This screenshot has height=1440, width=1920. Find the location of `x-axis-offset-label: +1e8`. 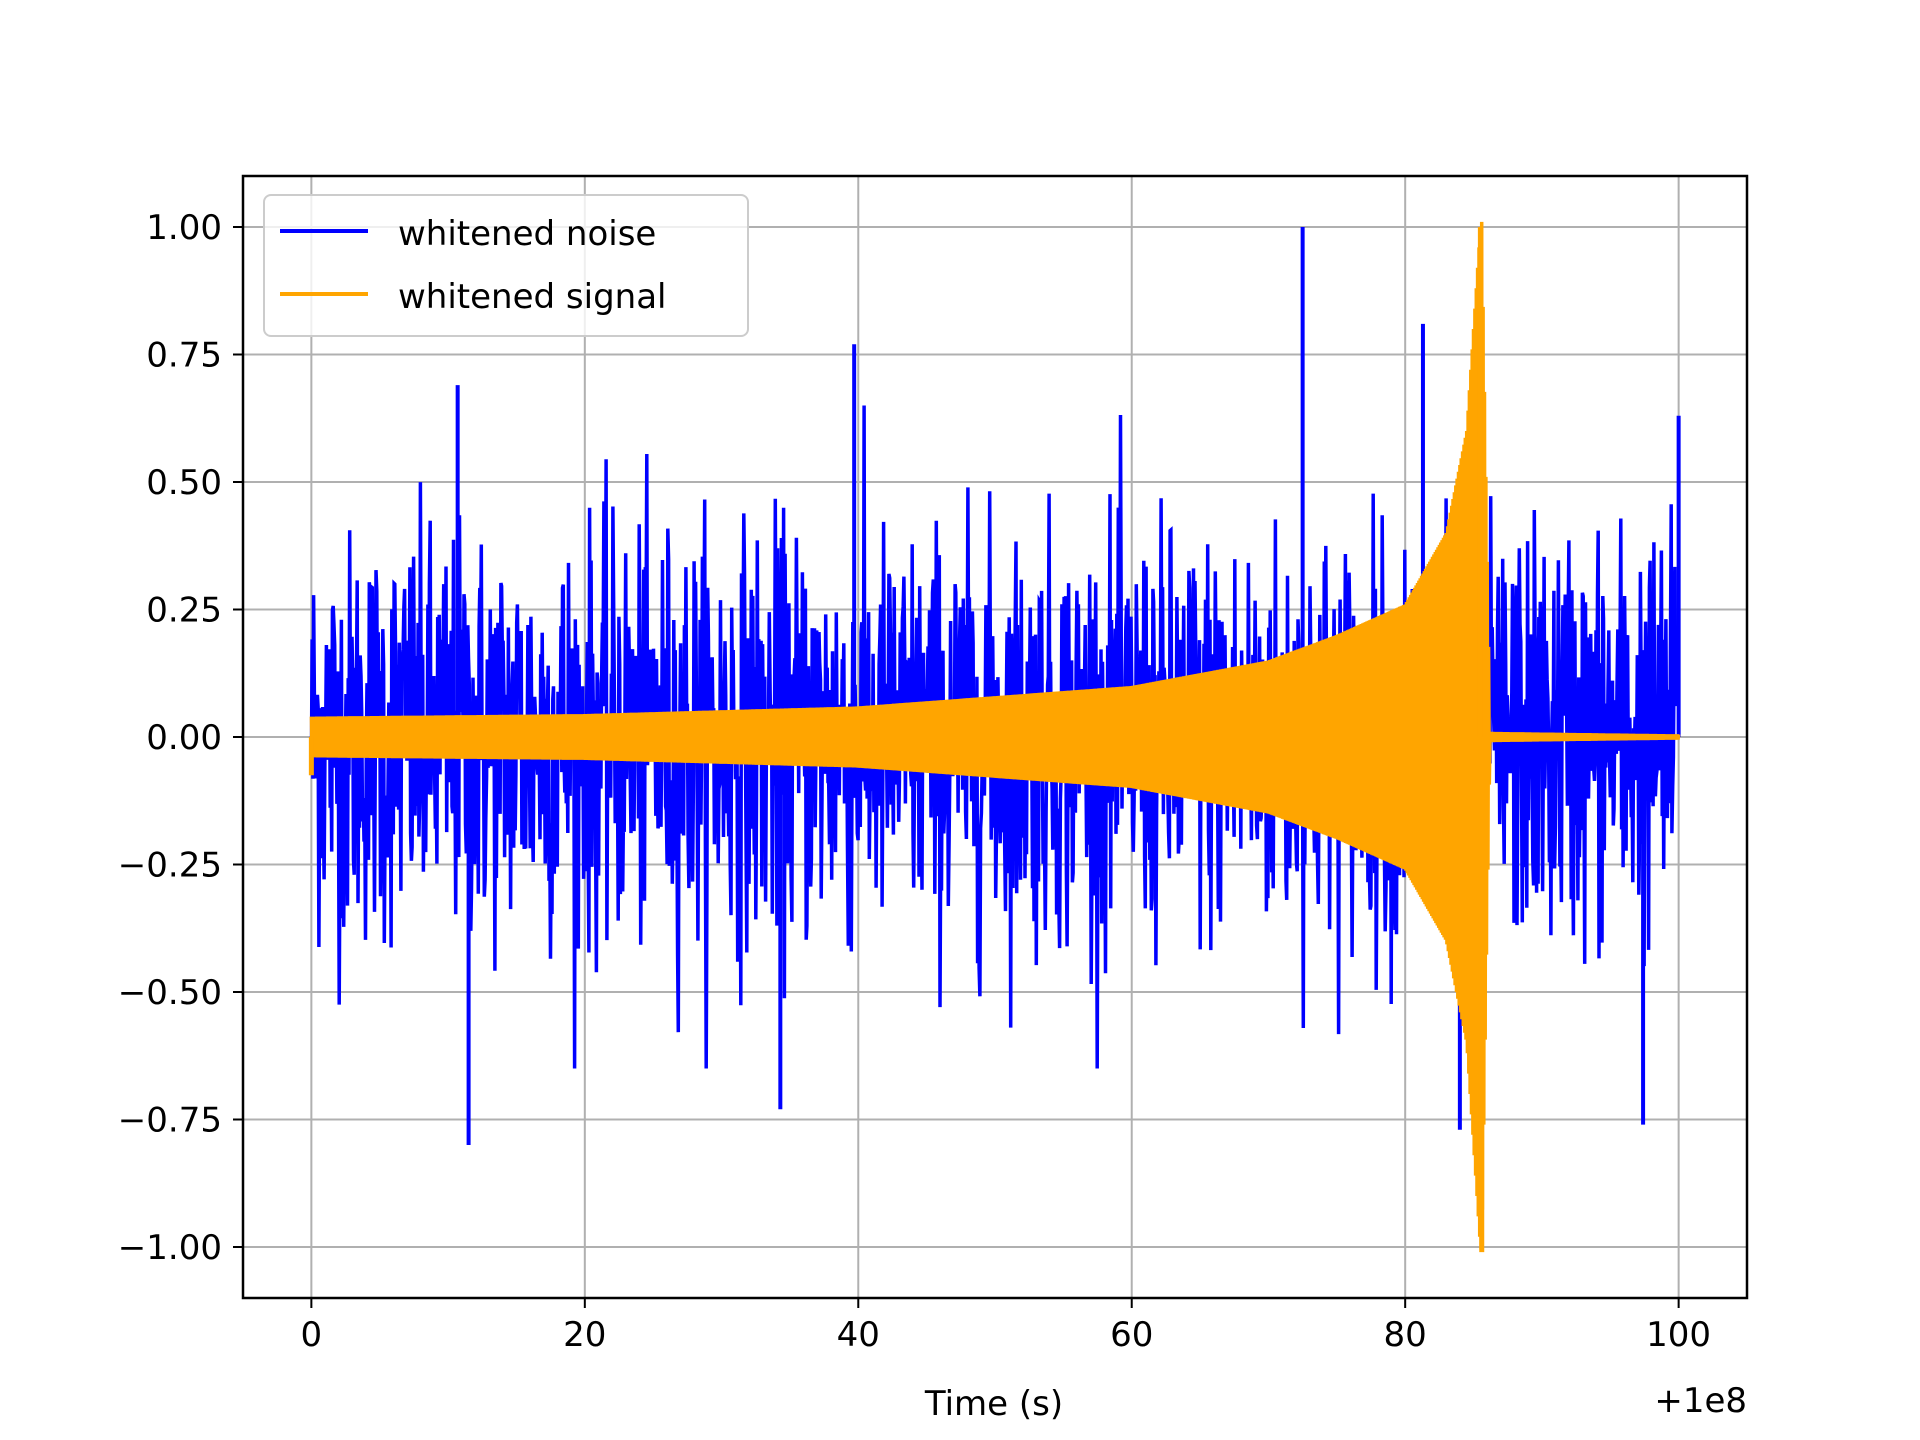

x-axis-offset-label: +1e8 is located at coordinates (1700, 1401).